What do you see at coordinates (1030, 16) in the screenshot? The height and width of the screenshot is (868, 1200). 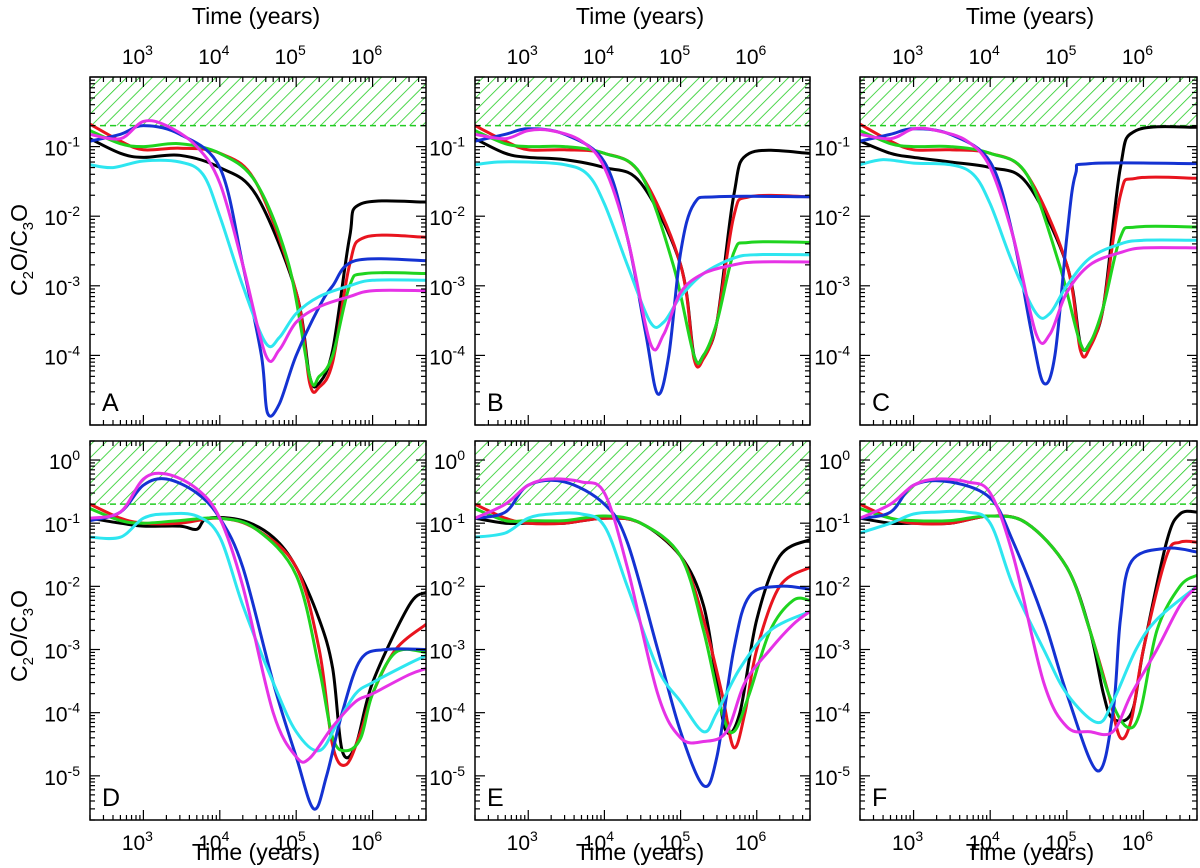 I see `top-axis-title-3: Time (years)` at bounding box center [1030, 16].